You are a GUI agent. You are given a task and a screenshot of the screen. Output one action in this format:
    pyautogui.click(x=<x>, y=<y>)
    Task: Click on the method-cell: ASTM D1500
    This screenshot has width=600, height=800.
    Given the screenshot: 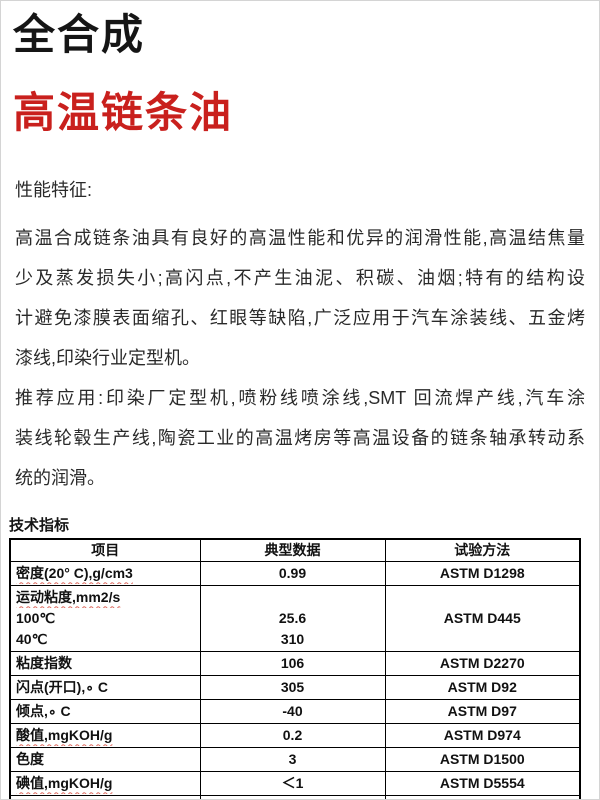 What is the action you would take?
    pyautogui.click(x=482, y=759)
    